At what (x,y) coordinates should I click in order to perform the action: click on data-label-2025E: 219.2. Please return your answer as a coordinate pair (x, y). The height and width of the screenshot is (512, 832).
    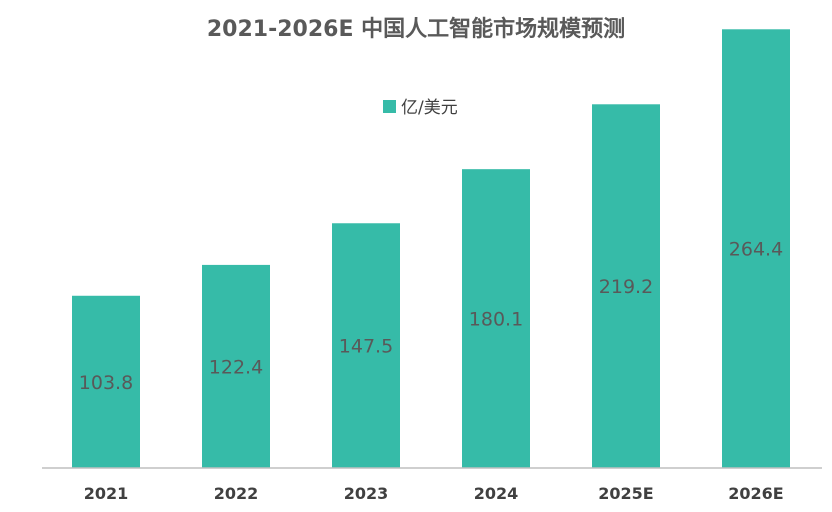
    Looking at the image, I should click on (626, 287).